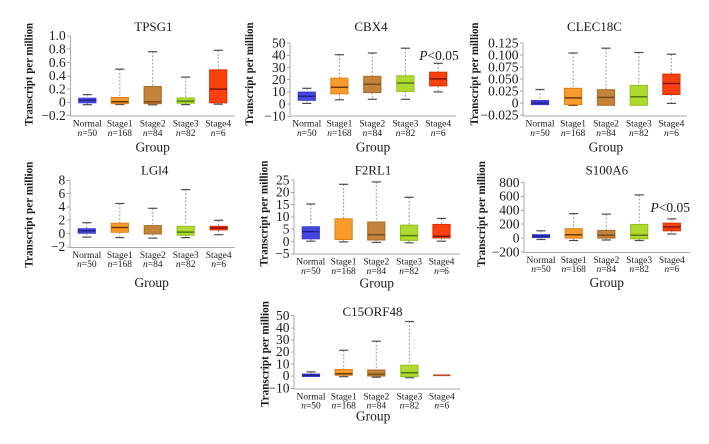  I want to click on svg-text: −0.2, so click(53, 115).